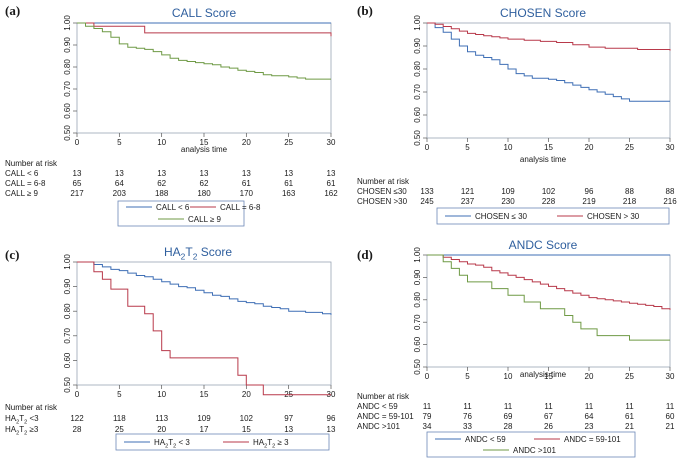 The width and height of the screenshot is (677, 471). What do you see at coordinates (77, 429) in the screenshot?
I see `risk-value: 28` at bounding box center [77, 429].